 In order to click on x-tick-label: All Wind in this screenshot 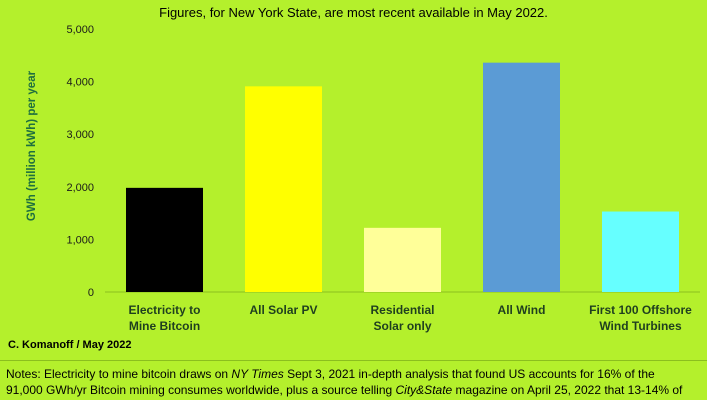, I will do `click(522, 310)`.